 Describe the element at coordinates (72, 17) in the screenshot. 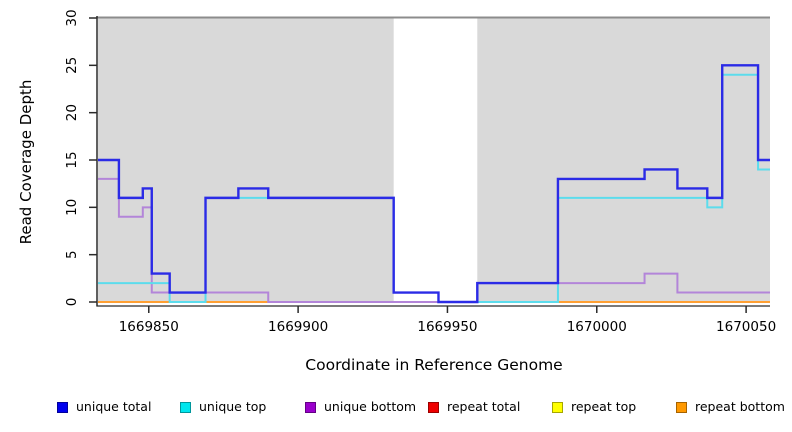

I see `y-tick-label: 30` at that location.